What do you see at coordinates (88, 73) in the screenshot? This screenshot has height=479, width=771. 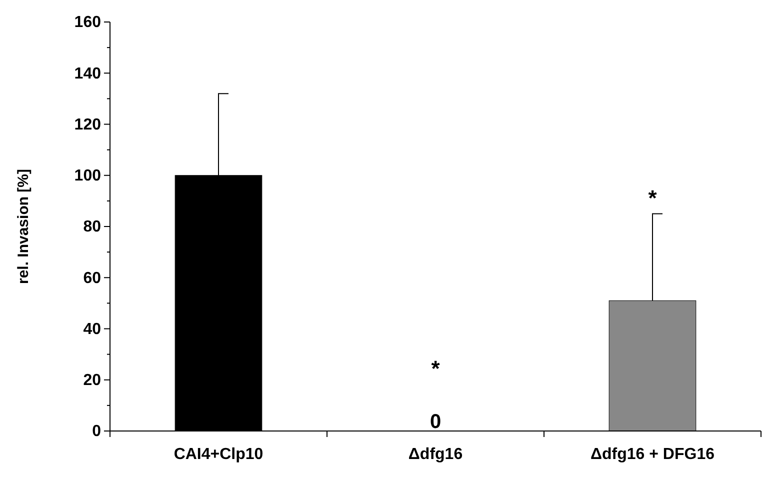 I see `y-tick-label: 140` at bounding box center [88, 73].